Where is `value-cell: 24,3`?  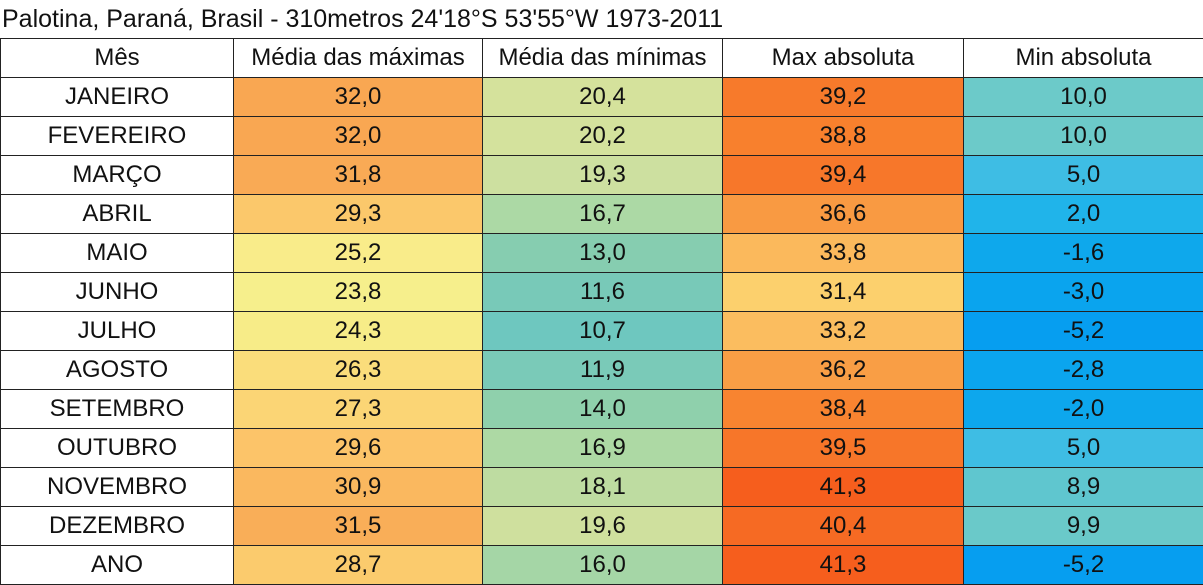
value-cell: 24,3 is located at coordinates (358, 331).